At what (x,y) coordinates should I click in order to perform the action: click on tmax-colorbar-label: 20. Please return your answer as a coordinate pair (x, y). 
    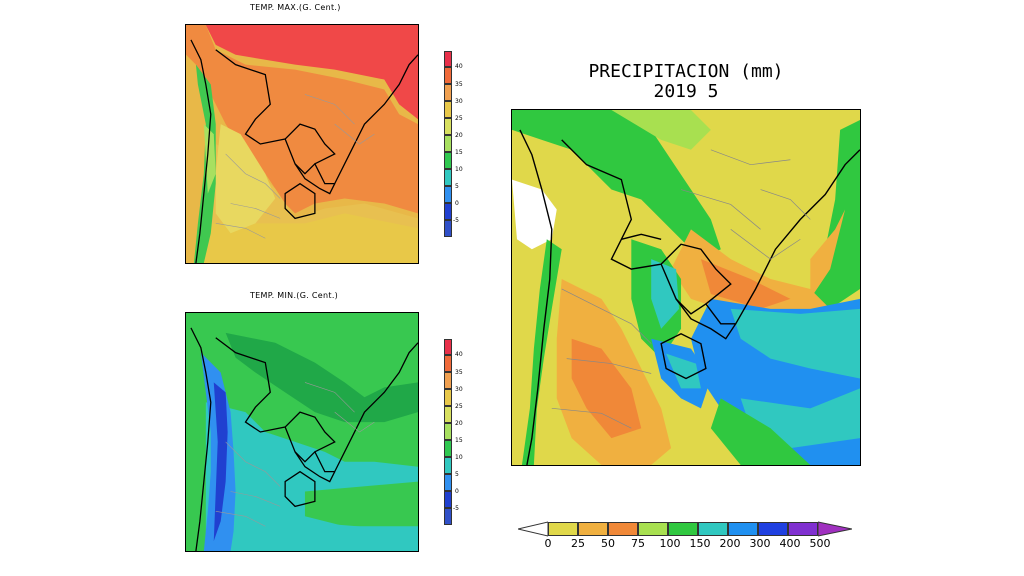
    Looking at the image, I should click on (459, 135).